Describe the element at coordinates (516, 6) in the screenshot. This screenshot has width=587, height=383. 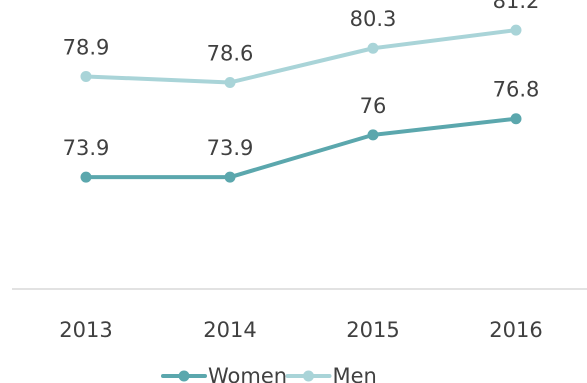
I see `data-label-men-2016: 81.2` at that location.